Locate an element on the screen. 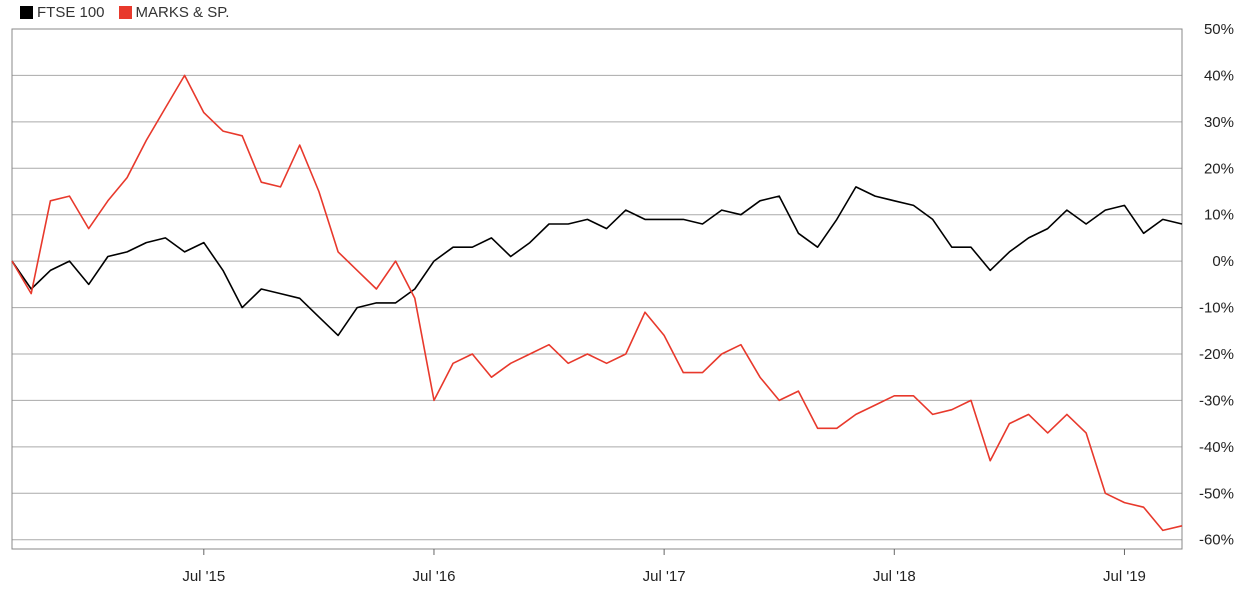 This screenshot has height=606, width=1240. y-tick-label: 0% is located at coordinates (1223, 261).